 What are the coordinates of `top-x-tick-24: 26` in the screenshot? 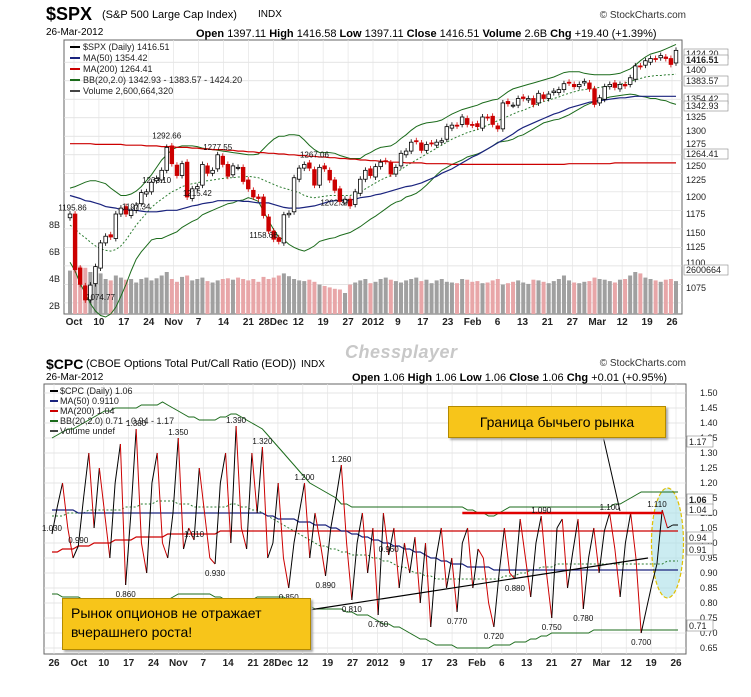 It's located at (672, 322).